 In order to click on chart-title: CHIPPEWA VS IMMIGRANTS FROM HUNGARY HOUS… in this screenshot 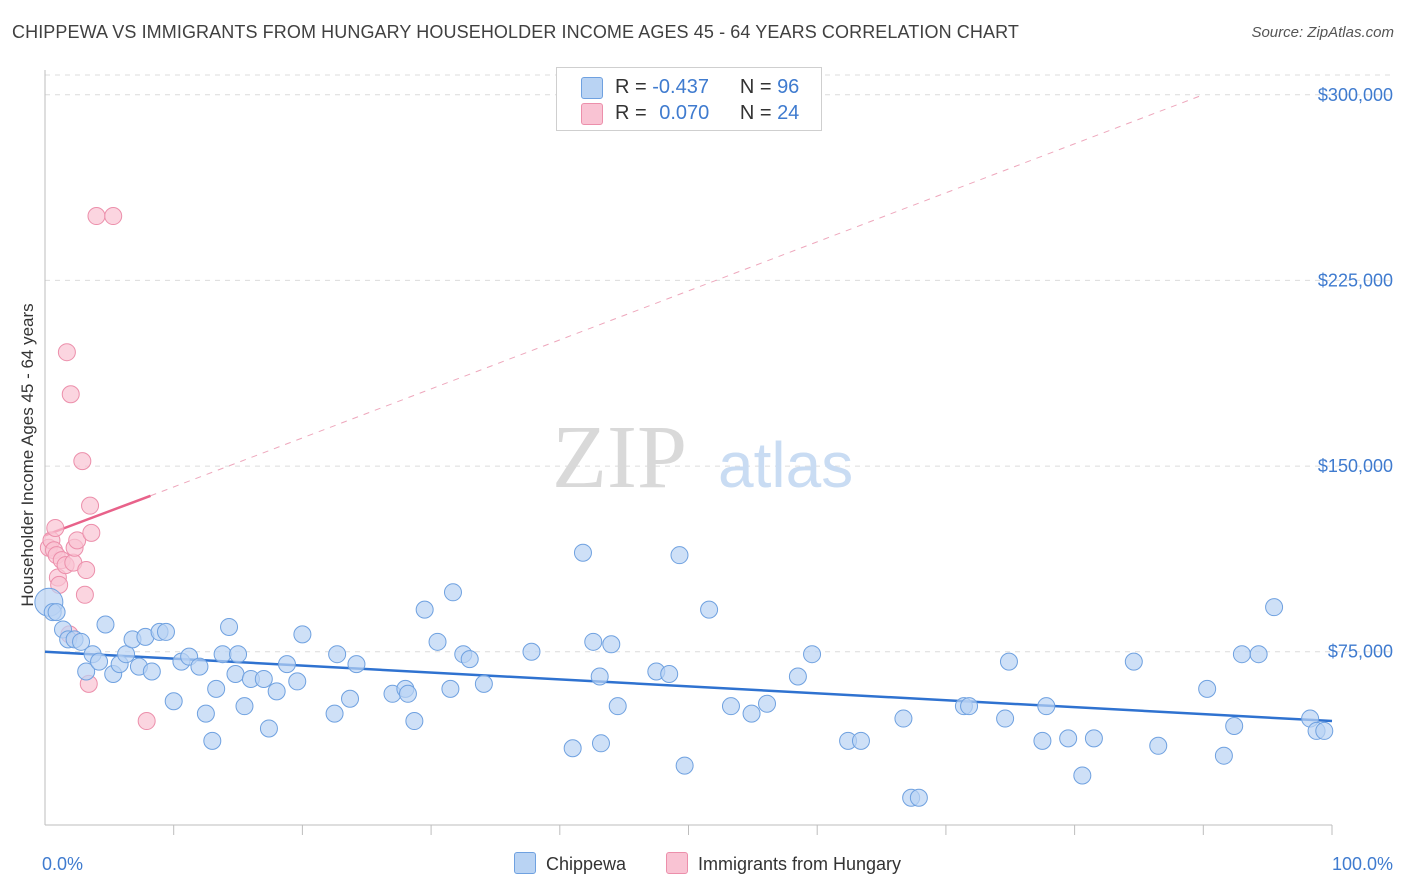, I will do `click(515, 32)`.